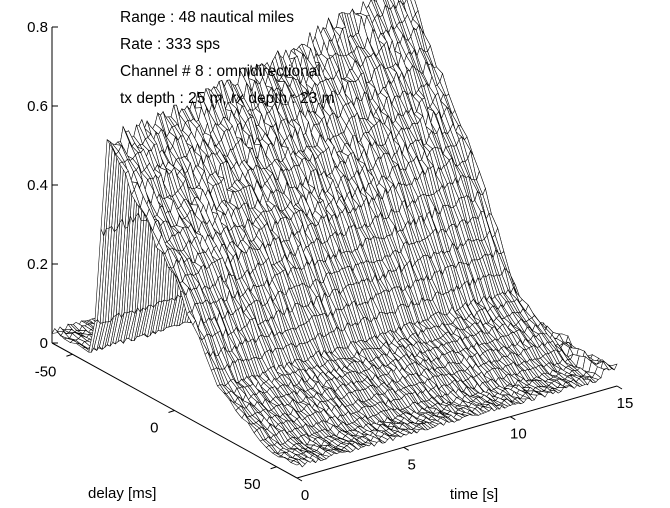  Describe the element at coordinates (122, 493) in the screenshot. I see `delay-axis-label: delay [ms]` at that location.